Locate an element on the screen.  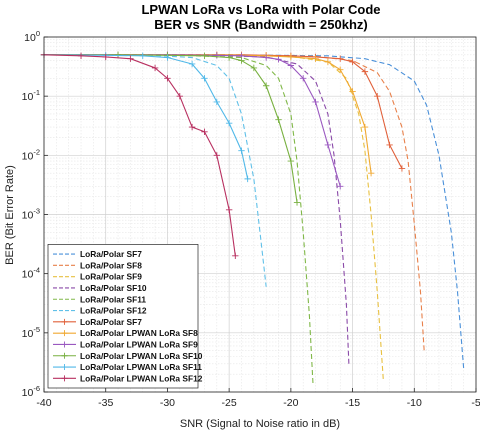
y-tick-label: 10⁻³ is located at coordinates (31, 214).